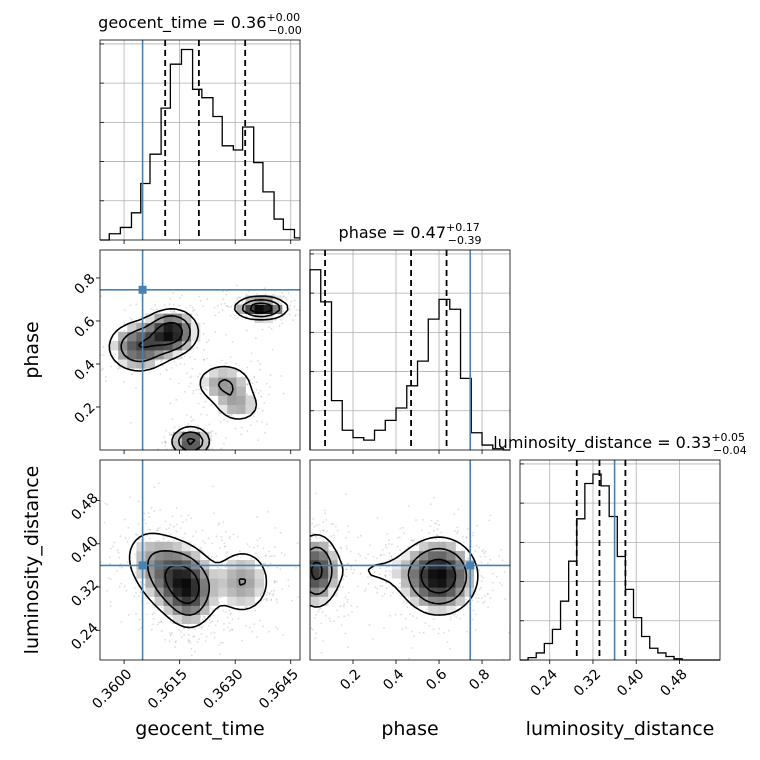 This screenshot has height=760, width=760. What do you see at coordinates (410, 560) in the screenshot?
I see `panel-frame-phase-luminosity_distance` at bounding box center [410, 560].